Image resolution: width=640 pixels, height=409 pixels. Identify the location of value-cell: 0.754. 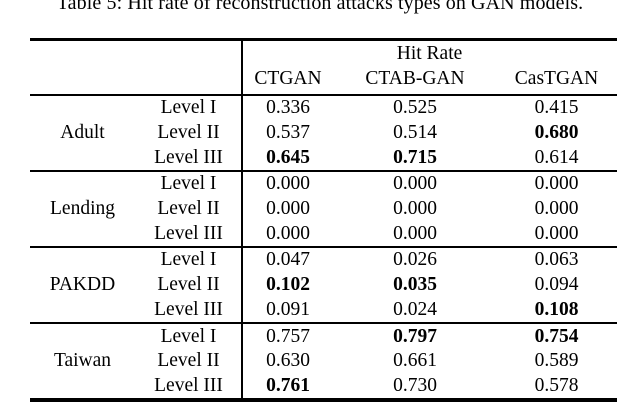
(556, 336).